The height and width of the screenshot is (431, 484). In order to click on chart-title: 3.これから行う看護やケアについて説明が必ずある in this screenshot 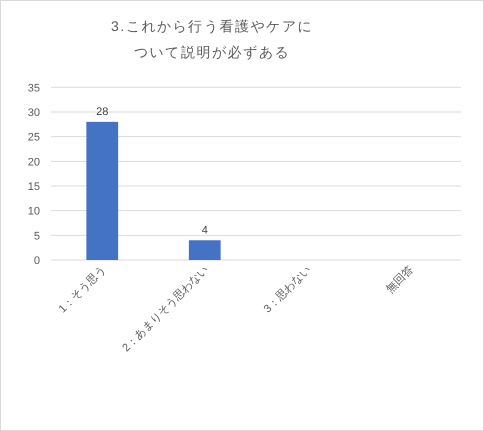, I will do `click(212, 39)`.